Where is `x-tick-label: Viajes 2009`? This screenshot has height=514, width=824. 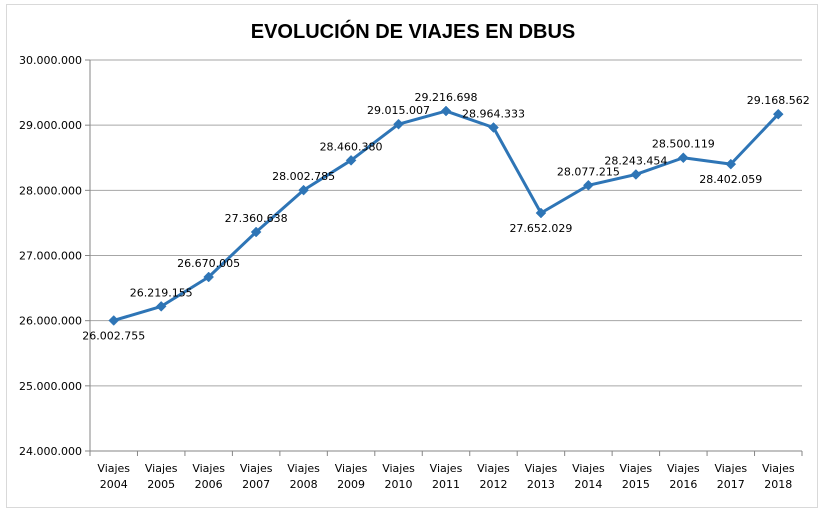 x-tick-label: Viajes 2009 is located at coordinates (351, 476).